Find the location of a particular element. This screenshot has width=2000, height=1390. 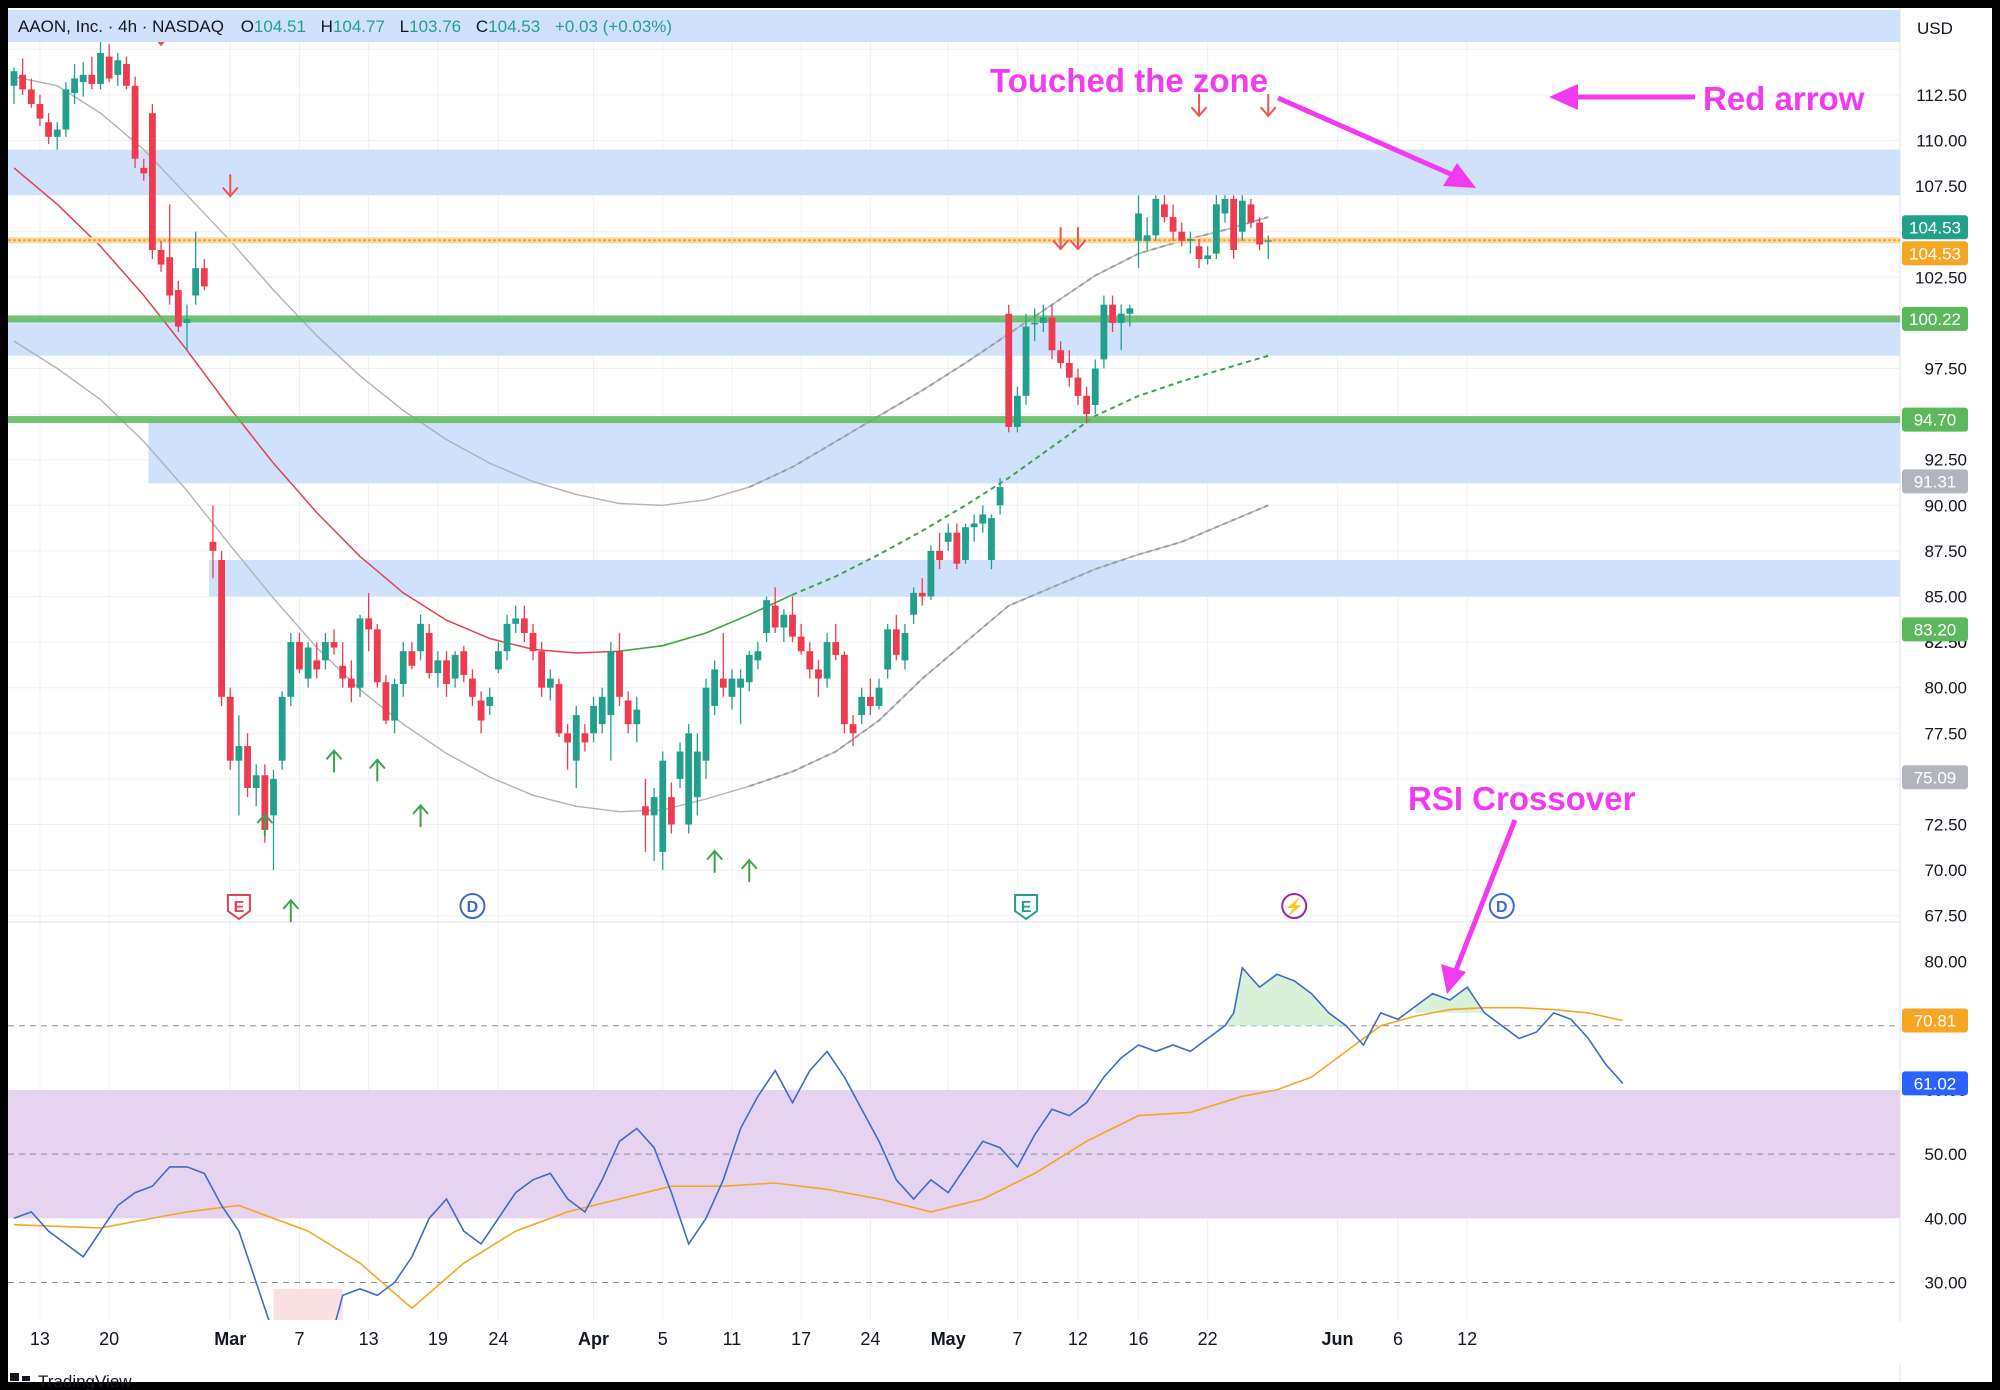

price-tag-1-bg is located at coordinates (1935, 253).